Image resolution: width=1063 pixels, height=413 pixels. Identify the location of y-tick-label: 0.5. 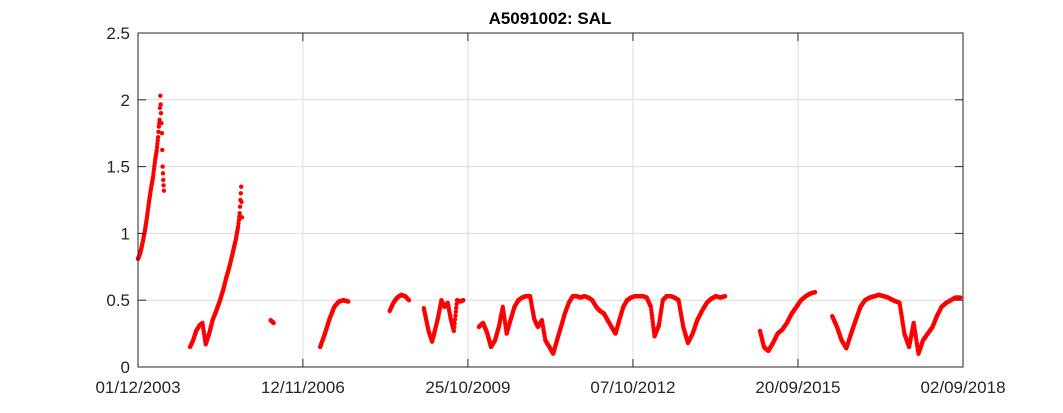
(118, 300).